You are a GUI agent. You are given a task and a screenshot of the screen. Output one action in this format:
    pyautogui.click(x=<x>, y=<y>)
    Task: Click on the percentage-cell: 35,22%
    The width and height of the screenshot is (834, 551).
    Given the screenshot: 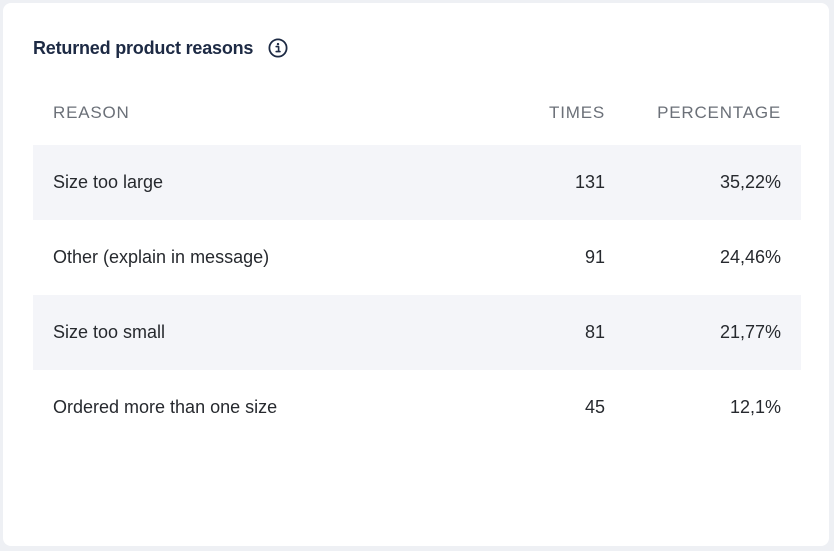 What is the action you would take?
    pyautogui.click(x=750, y=182)
    